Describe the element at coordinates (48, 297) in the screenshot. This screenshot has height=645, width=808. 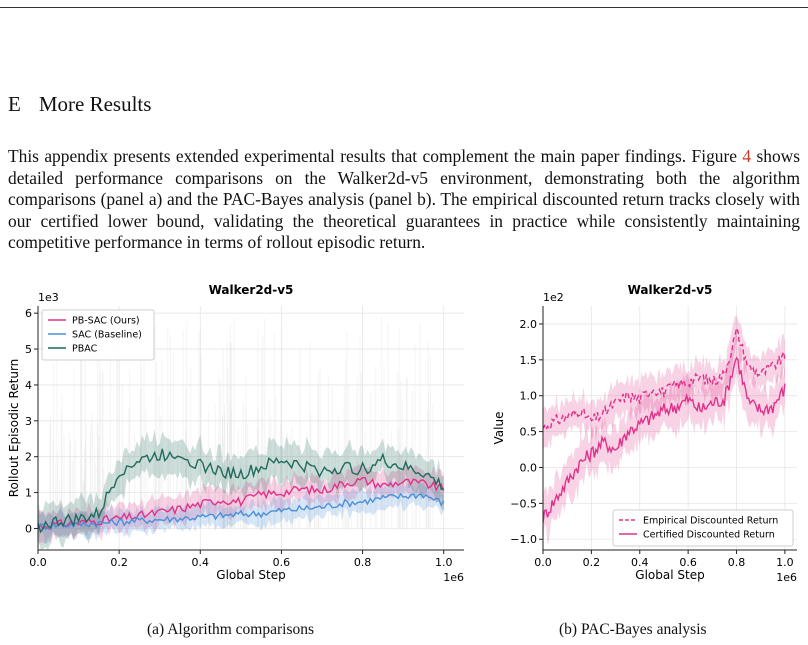
I see `chart-a-y-multiplier: 1e3` at that location.